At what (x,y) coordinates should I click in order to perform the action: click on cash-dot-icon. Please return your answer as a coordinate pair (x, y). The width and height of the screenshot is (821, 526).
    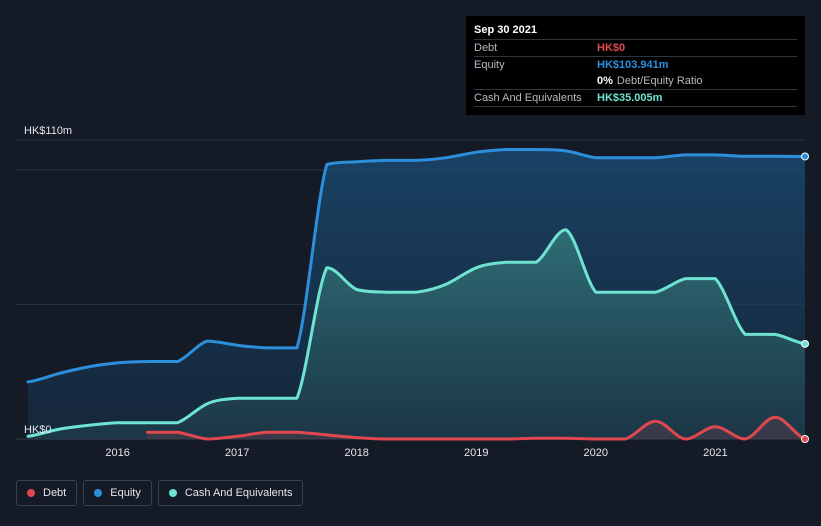
    Looking at the image, I should click on (172, 493).